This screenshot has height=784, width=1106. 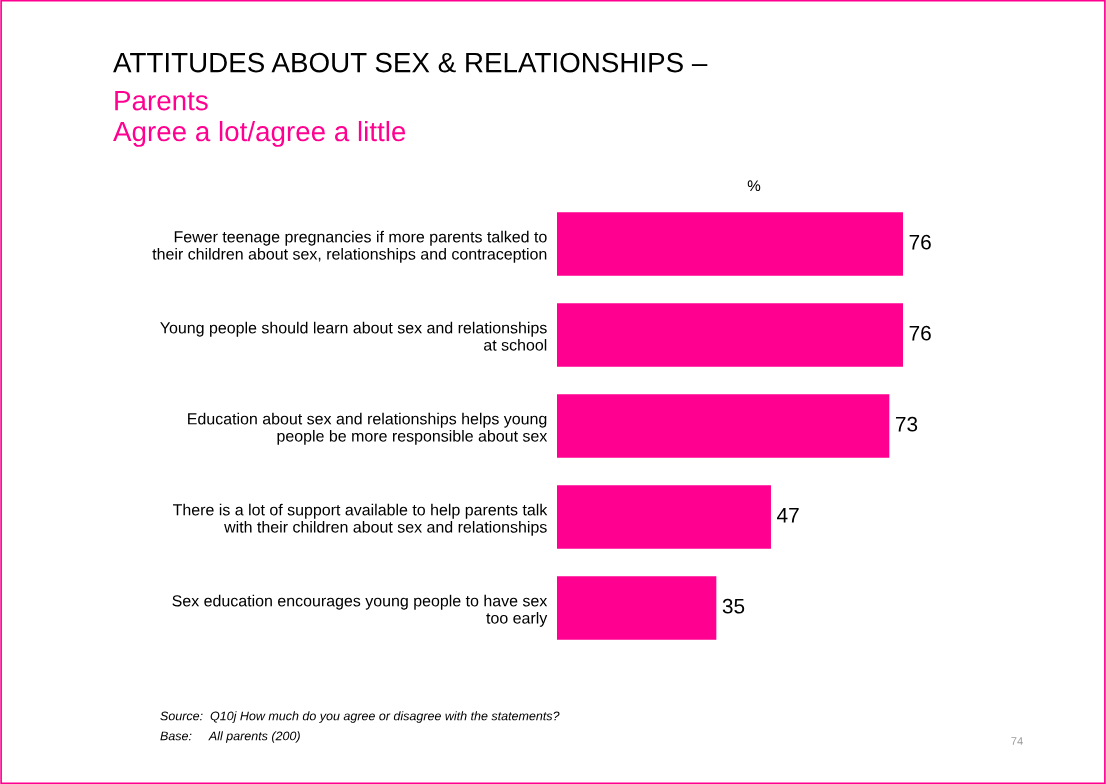 What do you see at coordinates (788, 515) in the screenshot?
I see `data-label: 47` at bounding box center [788, 515].